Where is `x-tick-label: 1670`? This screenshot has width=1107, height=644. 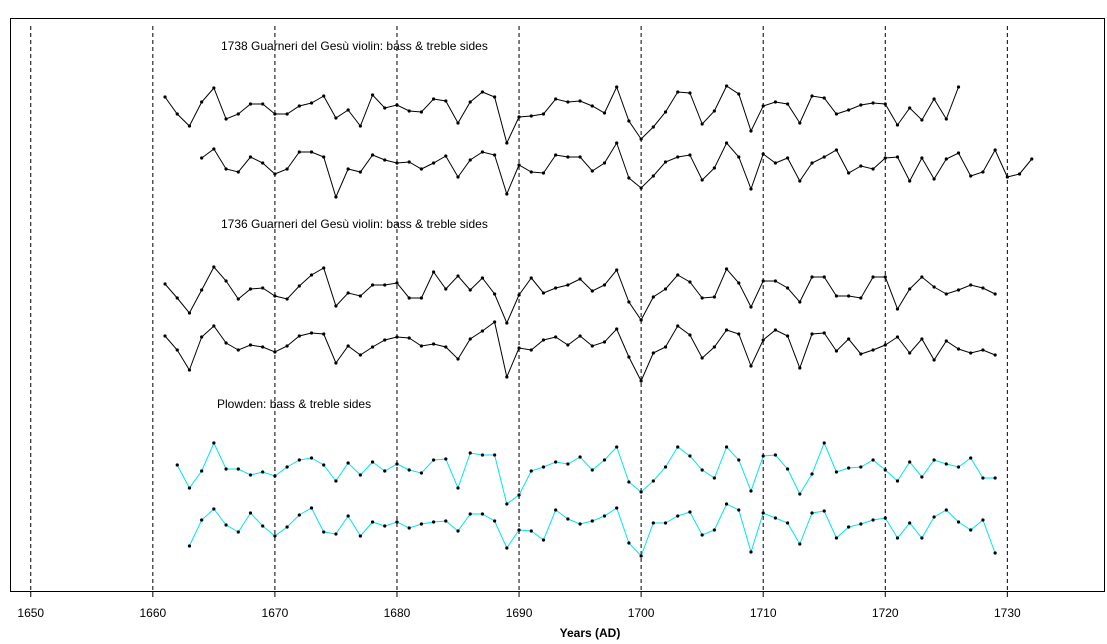 x-tick-label: 1670 is located at coordinates (275, 613).